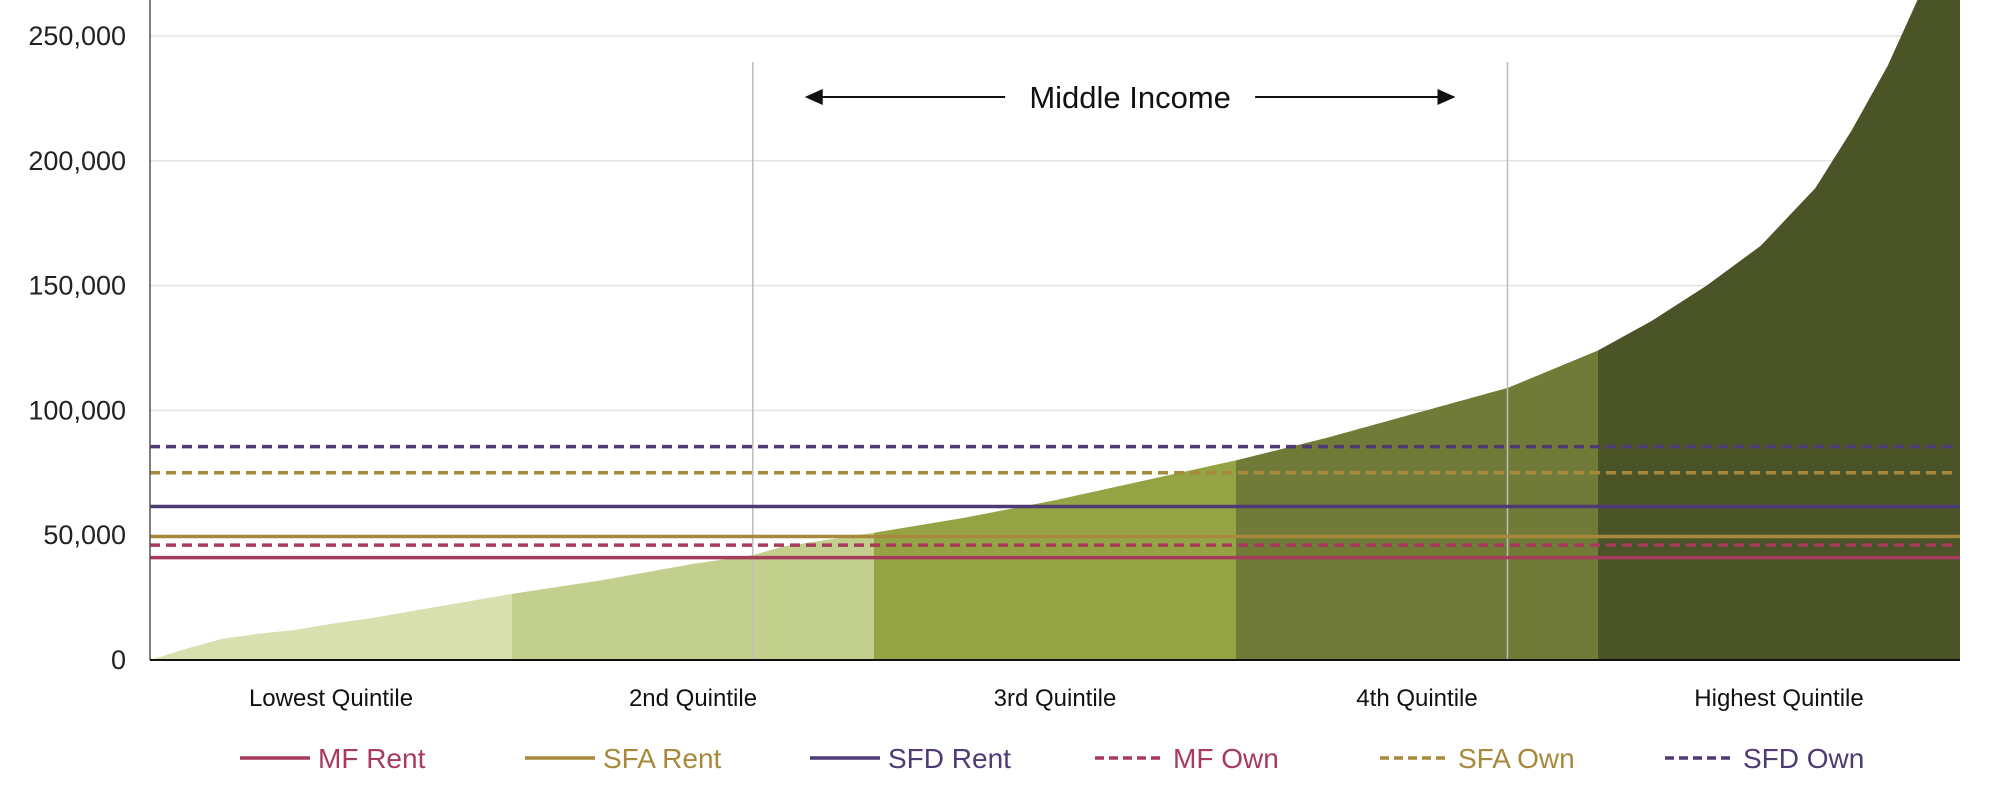 The height and width of the screenshot is (795, 2000). Describe the element at coordinates (77, 161) in the screenshot. I see `y-tick-label: 200,000` at that location.